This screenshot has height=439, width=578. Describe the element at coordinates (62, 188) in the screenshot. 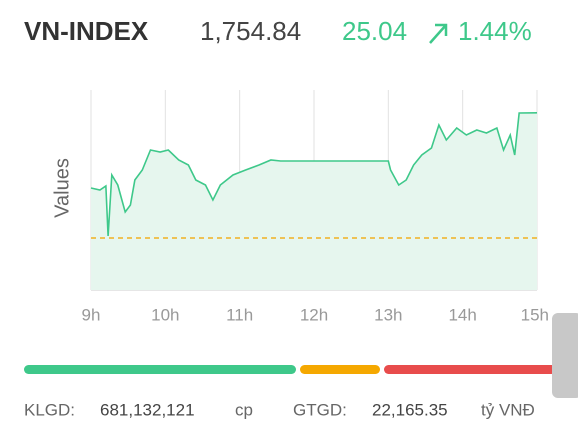

I see `y-axis-label: Values` at that location.